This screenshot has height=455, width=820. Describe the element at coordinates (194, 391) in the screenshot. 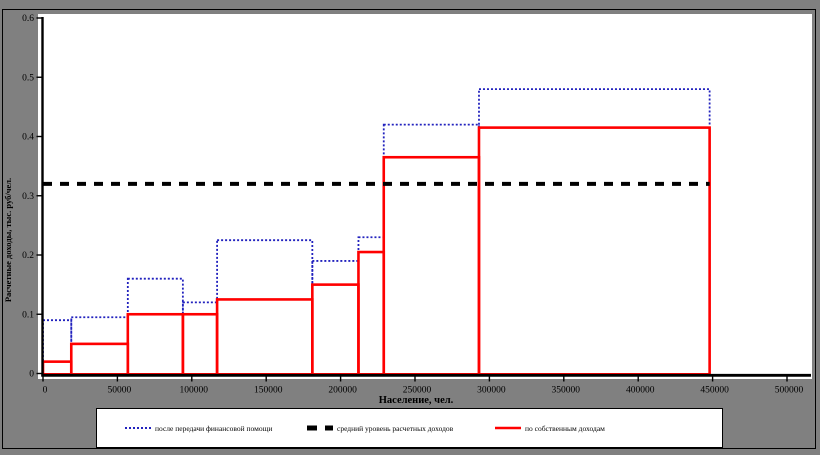

I see `x-tick-label: 100000` at that location.